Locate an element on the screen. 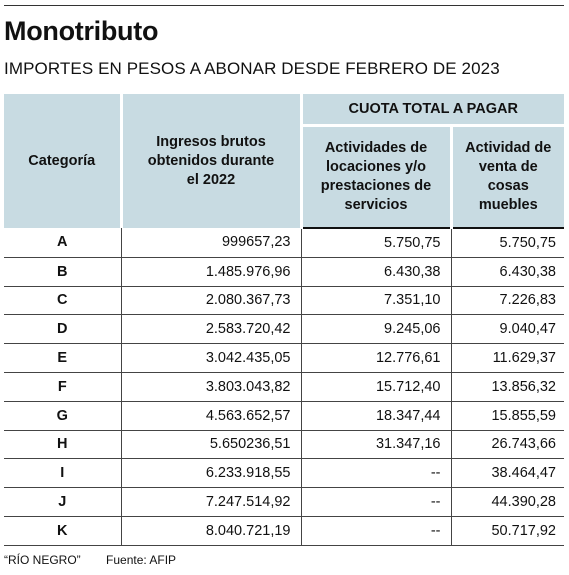 The image size is (569, 575). cell-ingresos: 2.583.720,42 is located at coordinates (211, 329).